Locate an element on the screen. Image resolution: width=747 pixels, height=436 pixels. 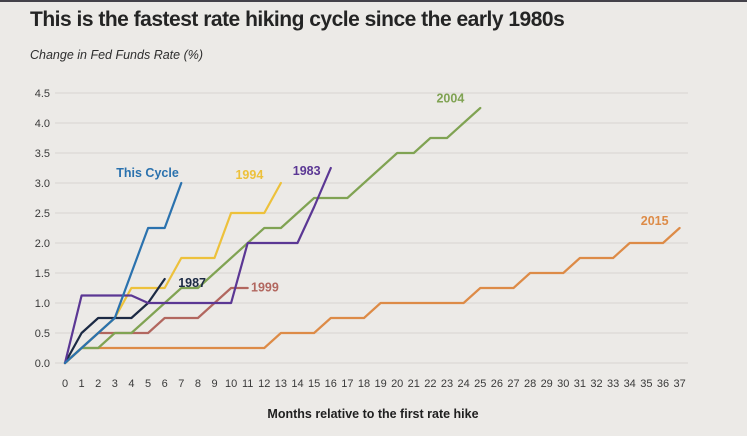
y-tick-label: 2.5 is located at coordinates (42, 214).